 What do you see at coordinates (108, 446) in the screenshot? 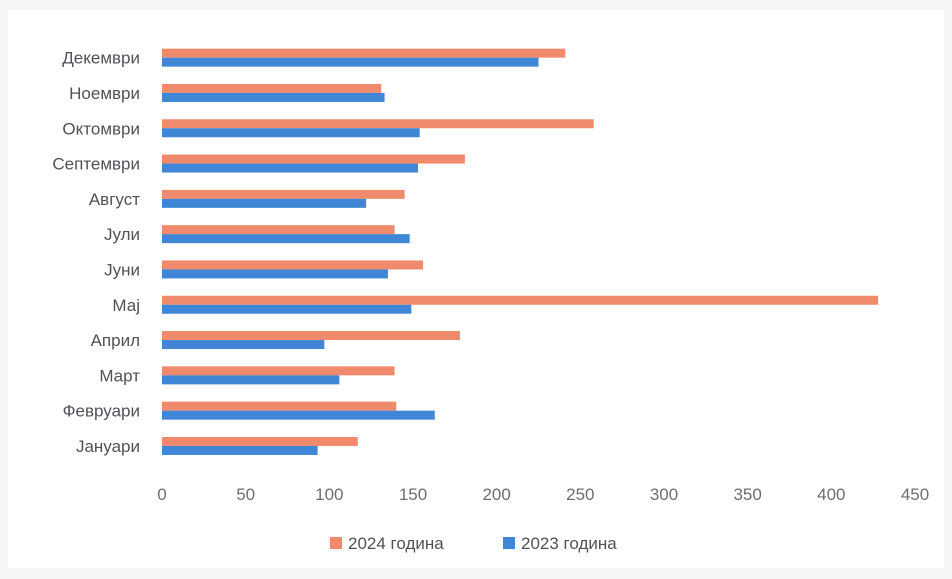
I see `category-label: Јануари` at bounding box center [108, 446].